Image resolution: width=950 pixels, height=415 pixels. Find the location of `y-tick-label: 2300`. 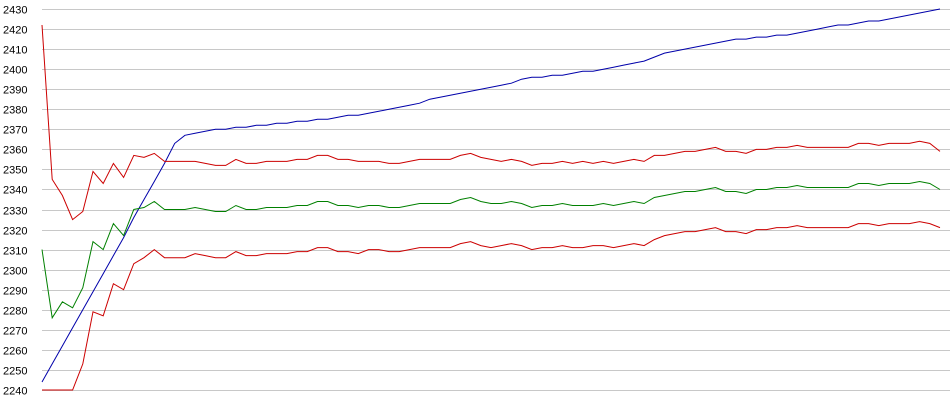

y-tick-label: 2300 is located at coordinates (15, 272).